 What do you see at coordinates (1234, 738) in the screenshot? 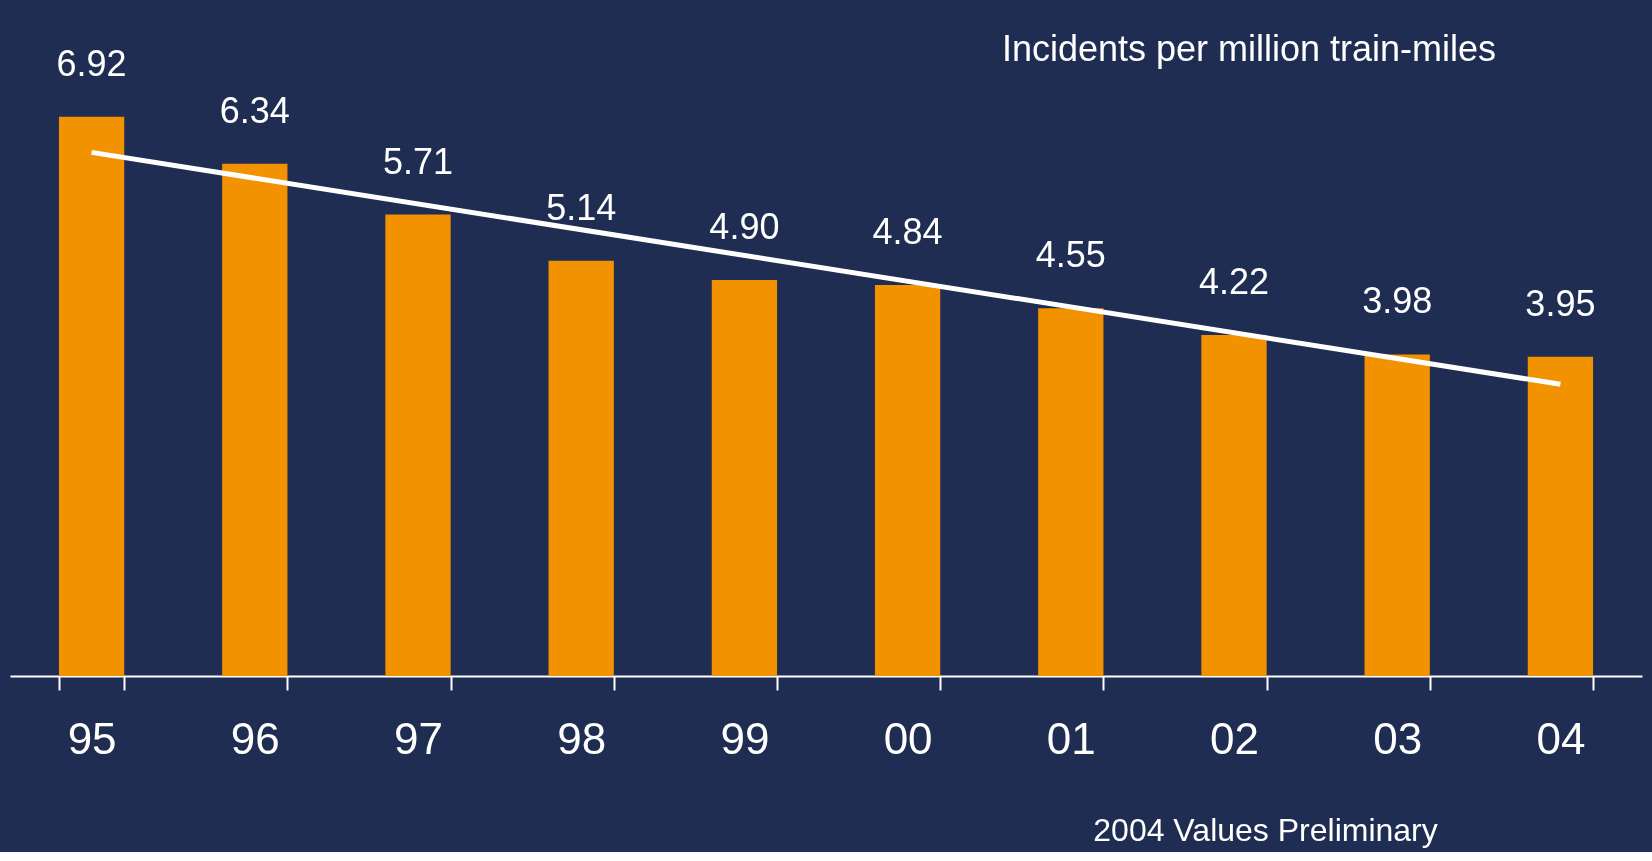
I see `x-tick-label: 02` at bounding box center [1234, 738].